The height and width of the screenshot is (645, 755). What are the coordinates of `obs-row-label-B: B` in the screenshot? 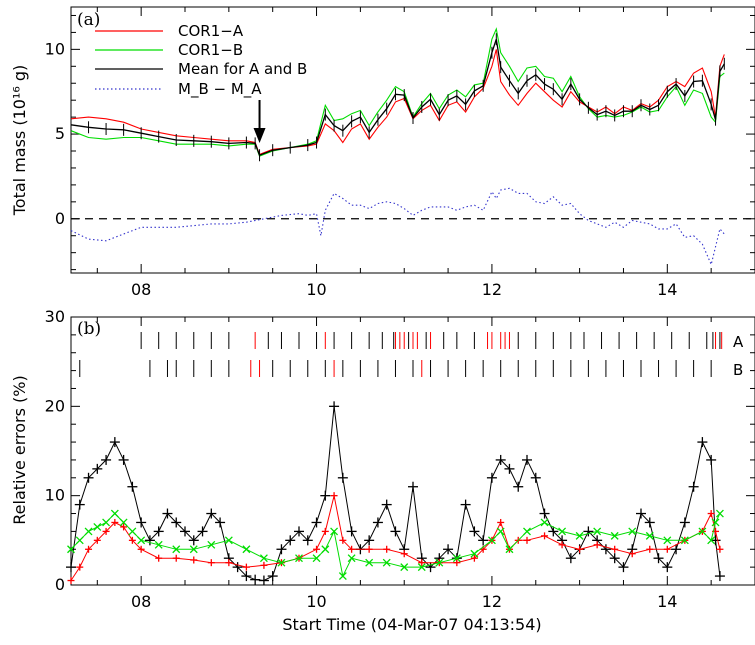 It's located at (738, 370).